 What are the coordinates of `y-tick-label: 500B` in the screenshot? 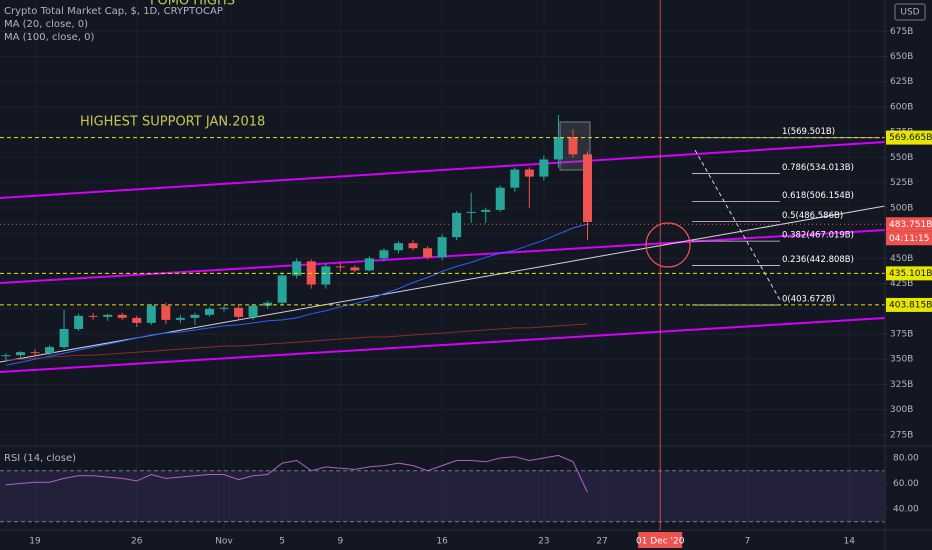 It's located at (901, 208).